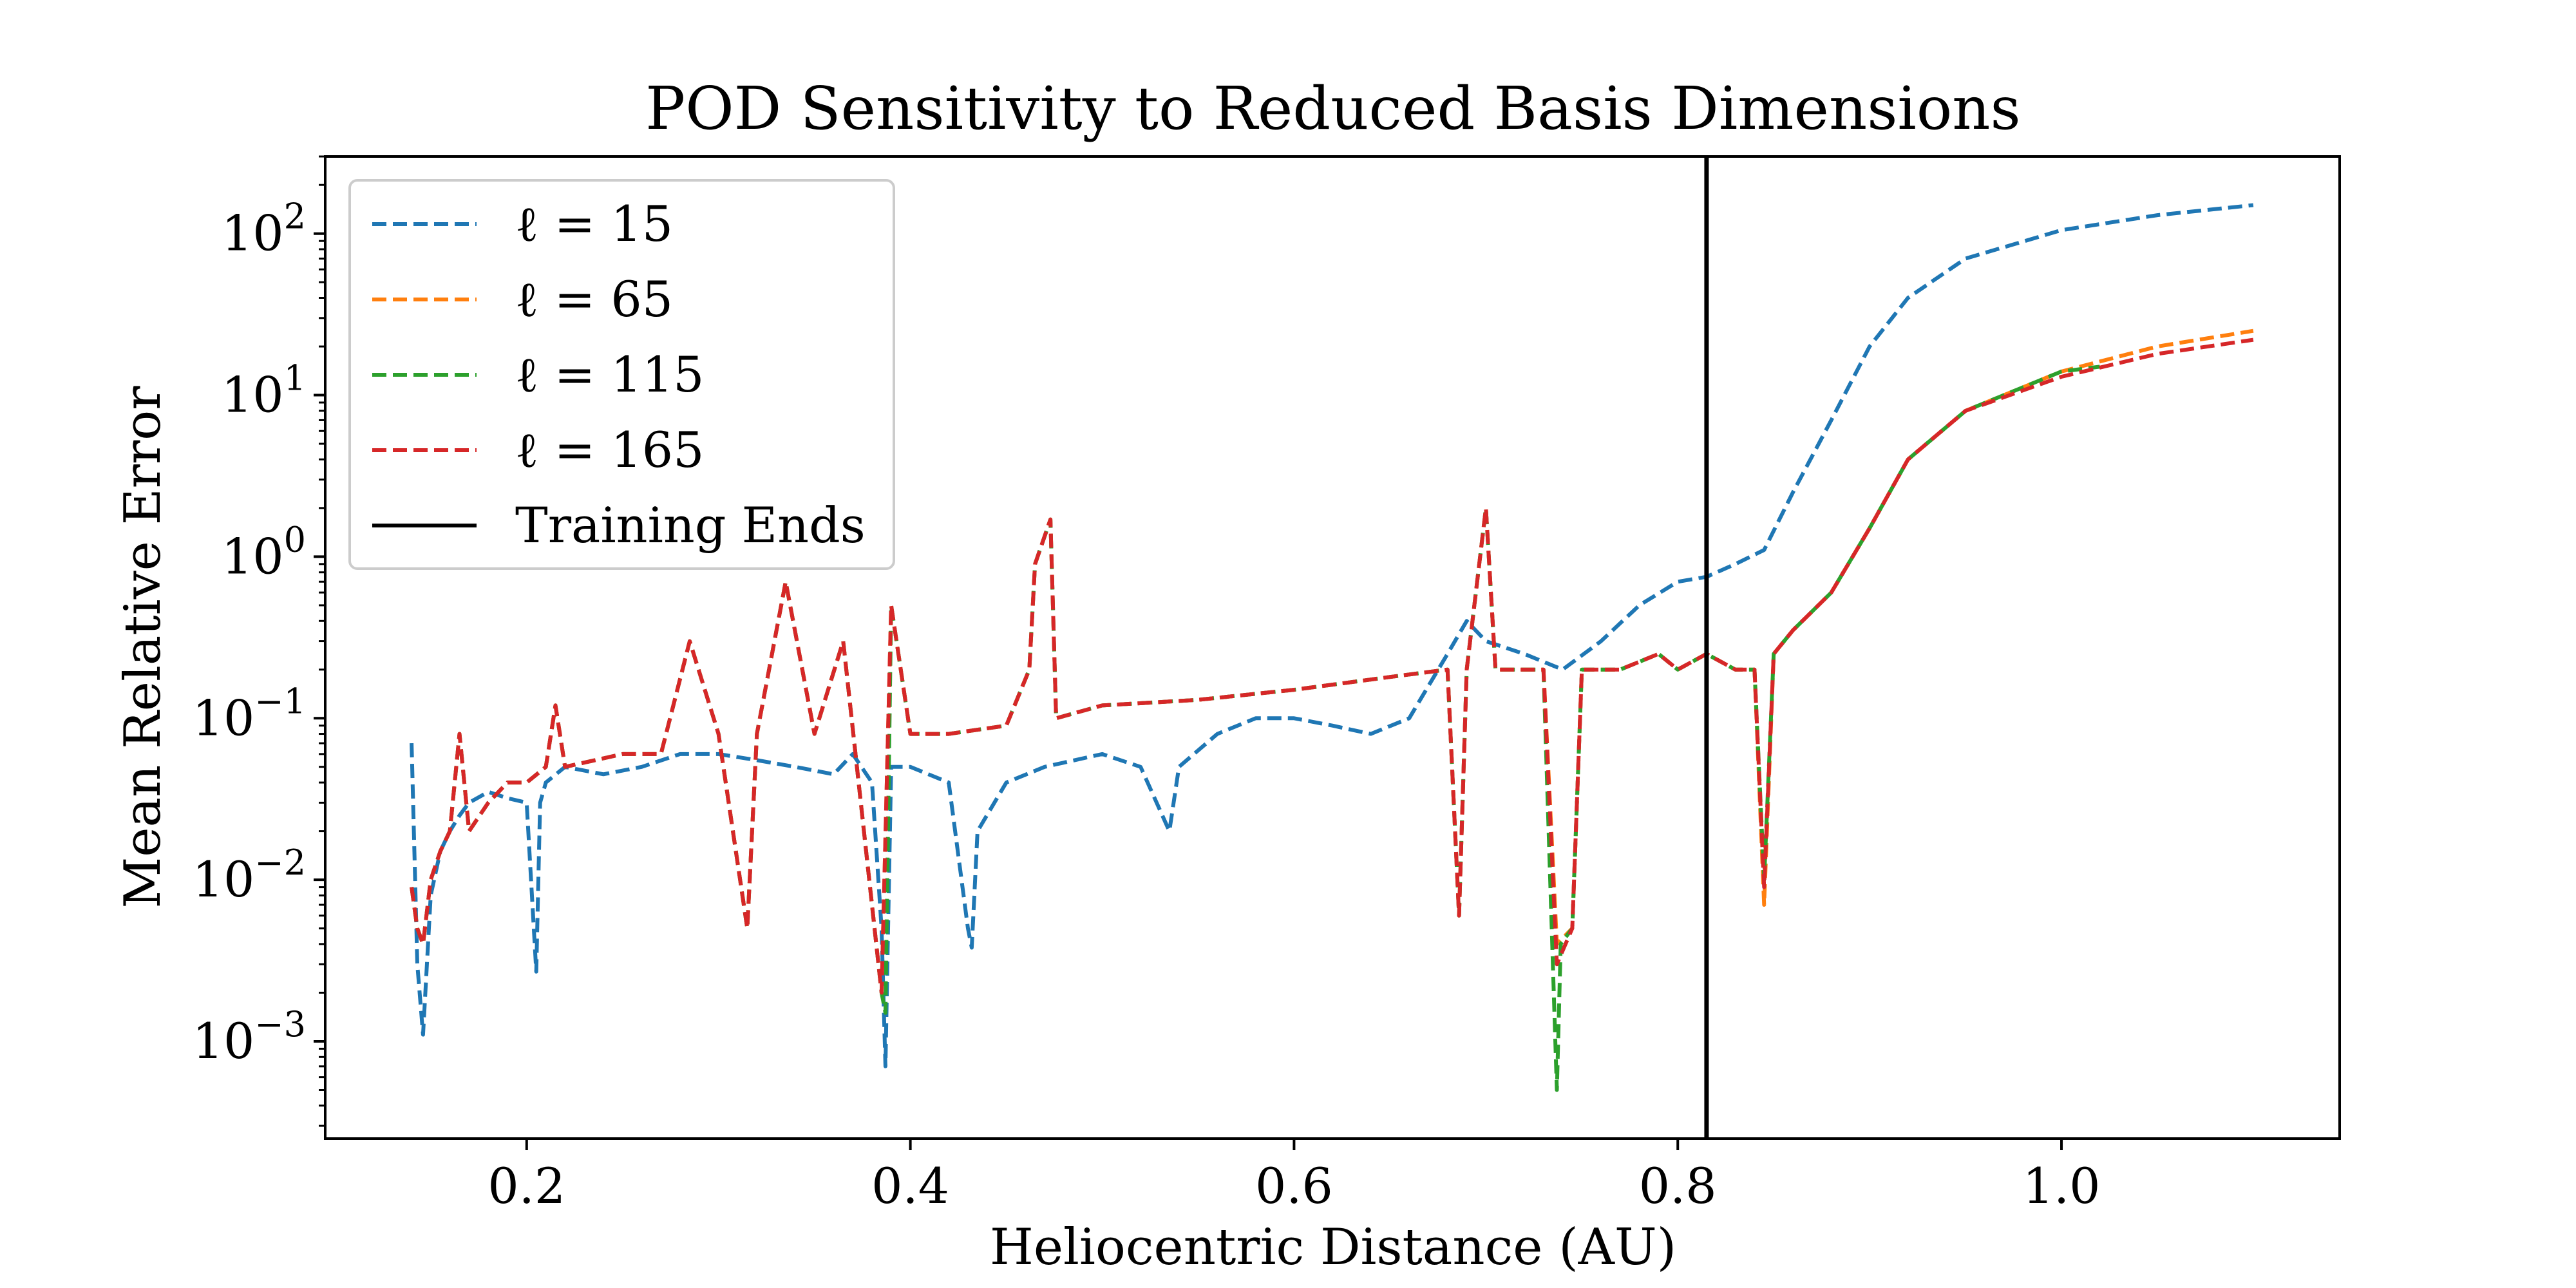 The width and height of the screenshot is (2576, 1288). Describe the element at coordinates (264, 391) in the screenshot. I see `y-tick-label: 10¹` at that location.